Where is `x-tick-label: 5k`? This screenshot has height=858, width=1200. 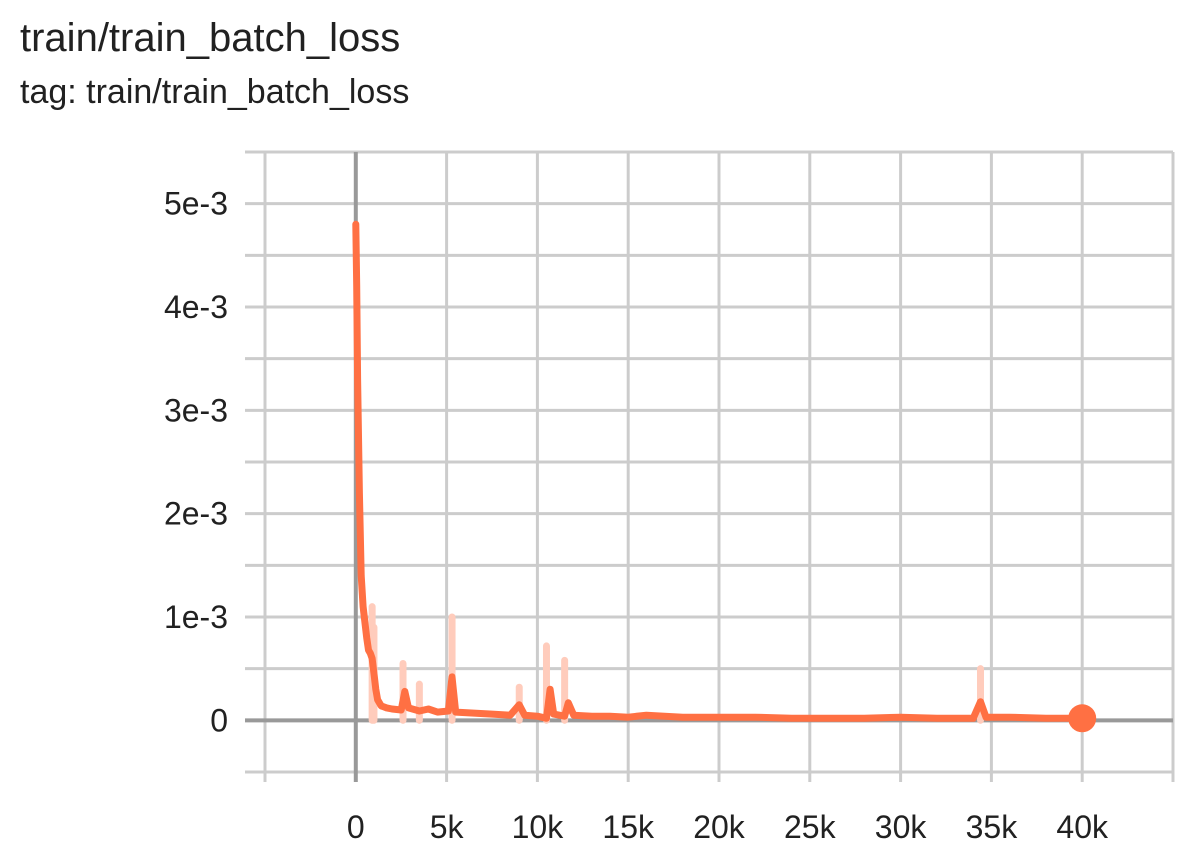
x-tick-label: 5k is located at coordinates (447, 827).